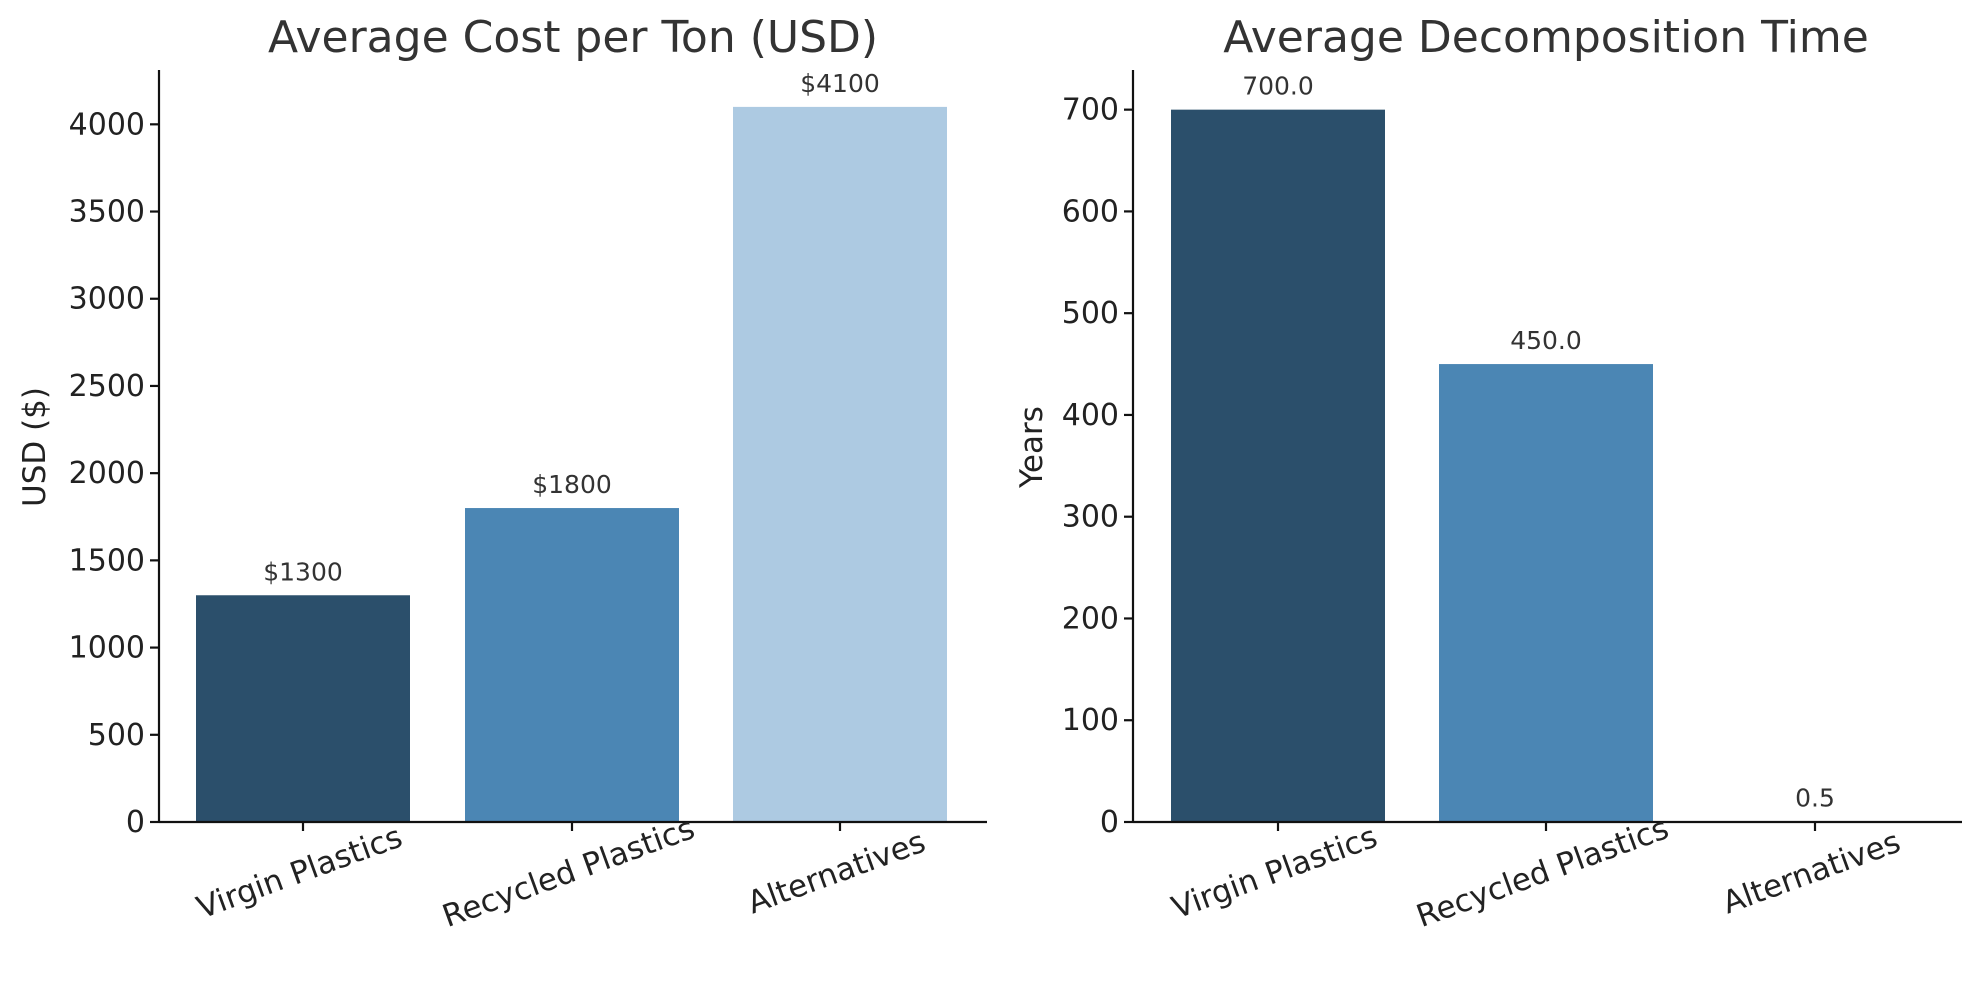 The image size is (1979, 985). What do you see at coordinates (840, 83) in the screenshot?
I see `cost-data-label-alternatives: $4100` at bounding box center [840, 83].